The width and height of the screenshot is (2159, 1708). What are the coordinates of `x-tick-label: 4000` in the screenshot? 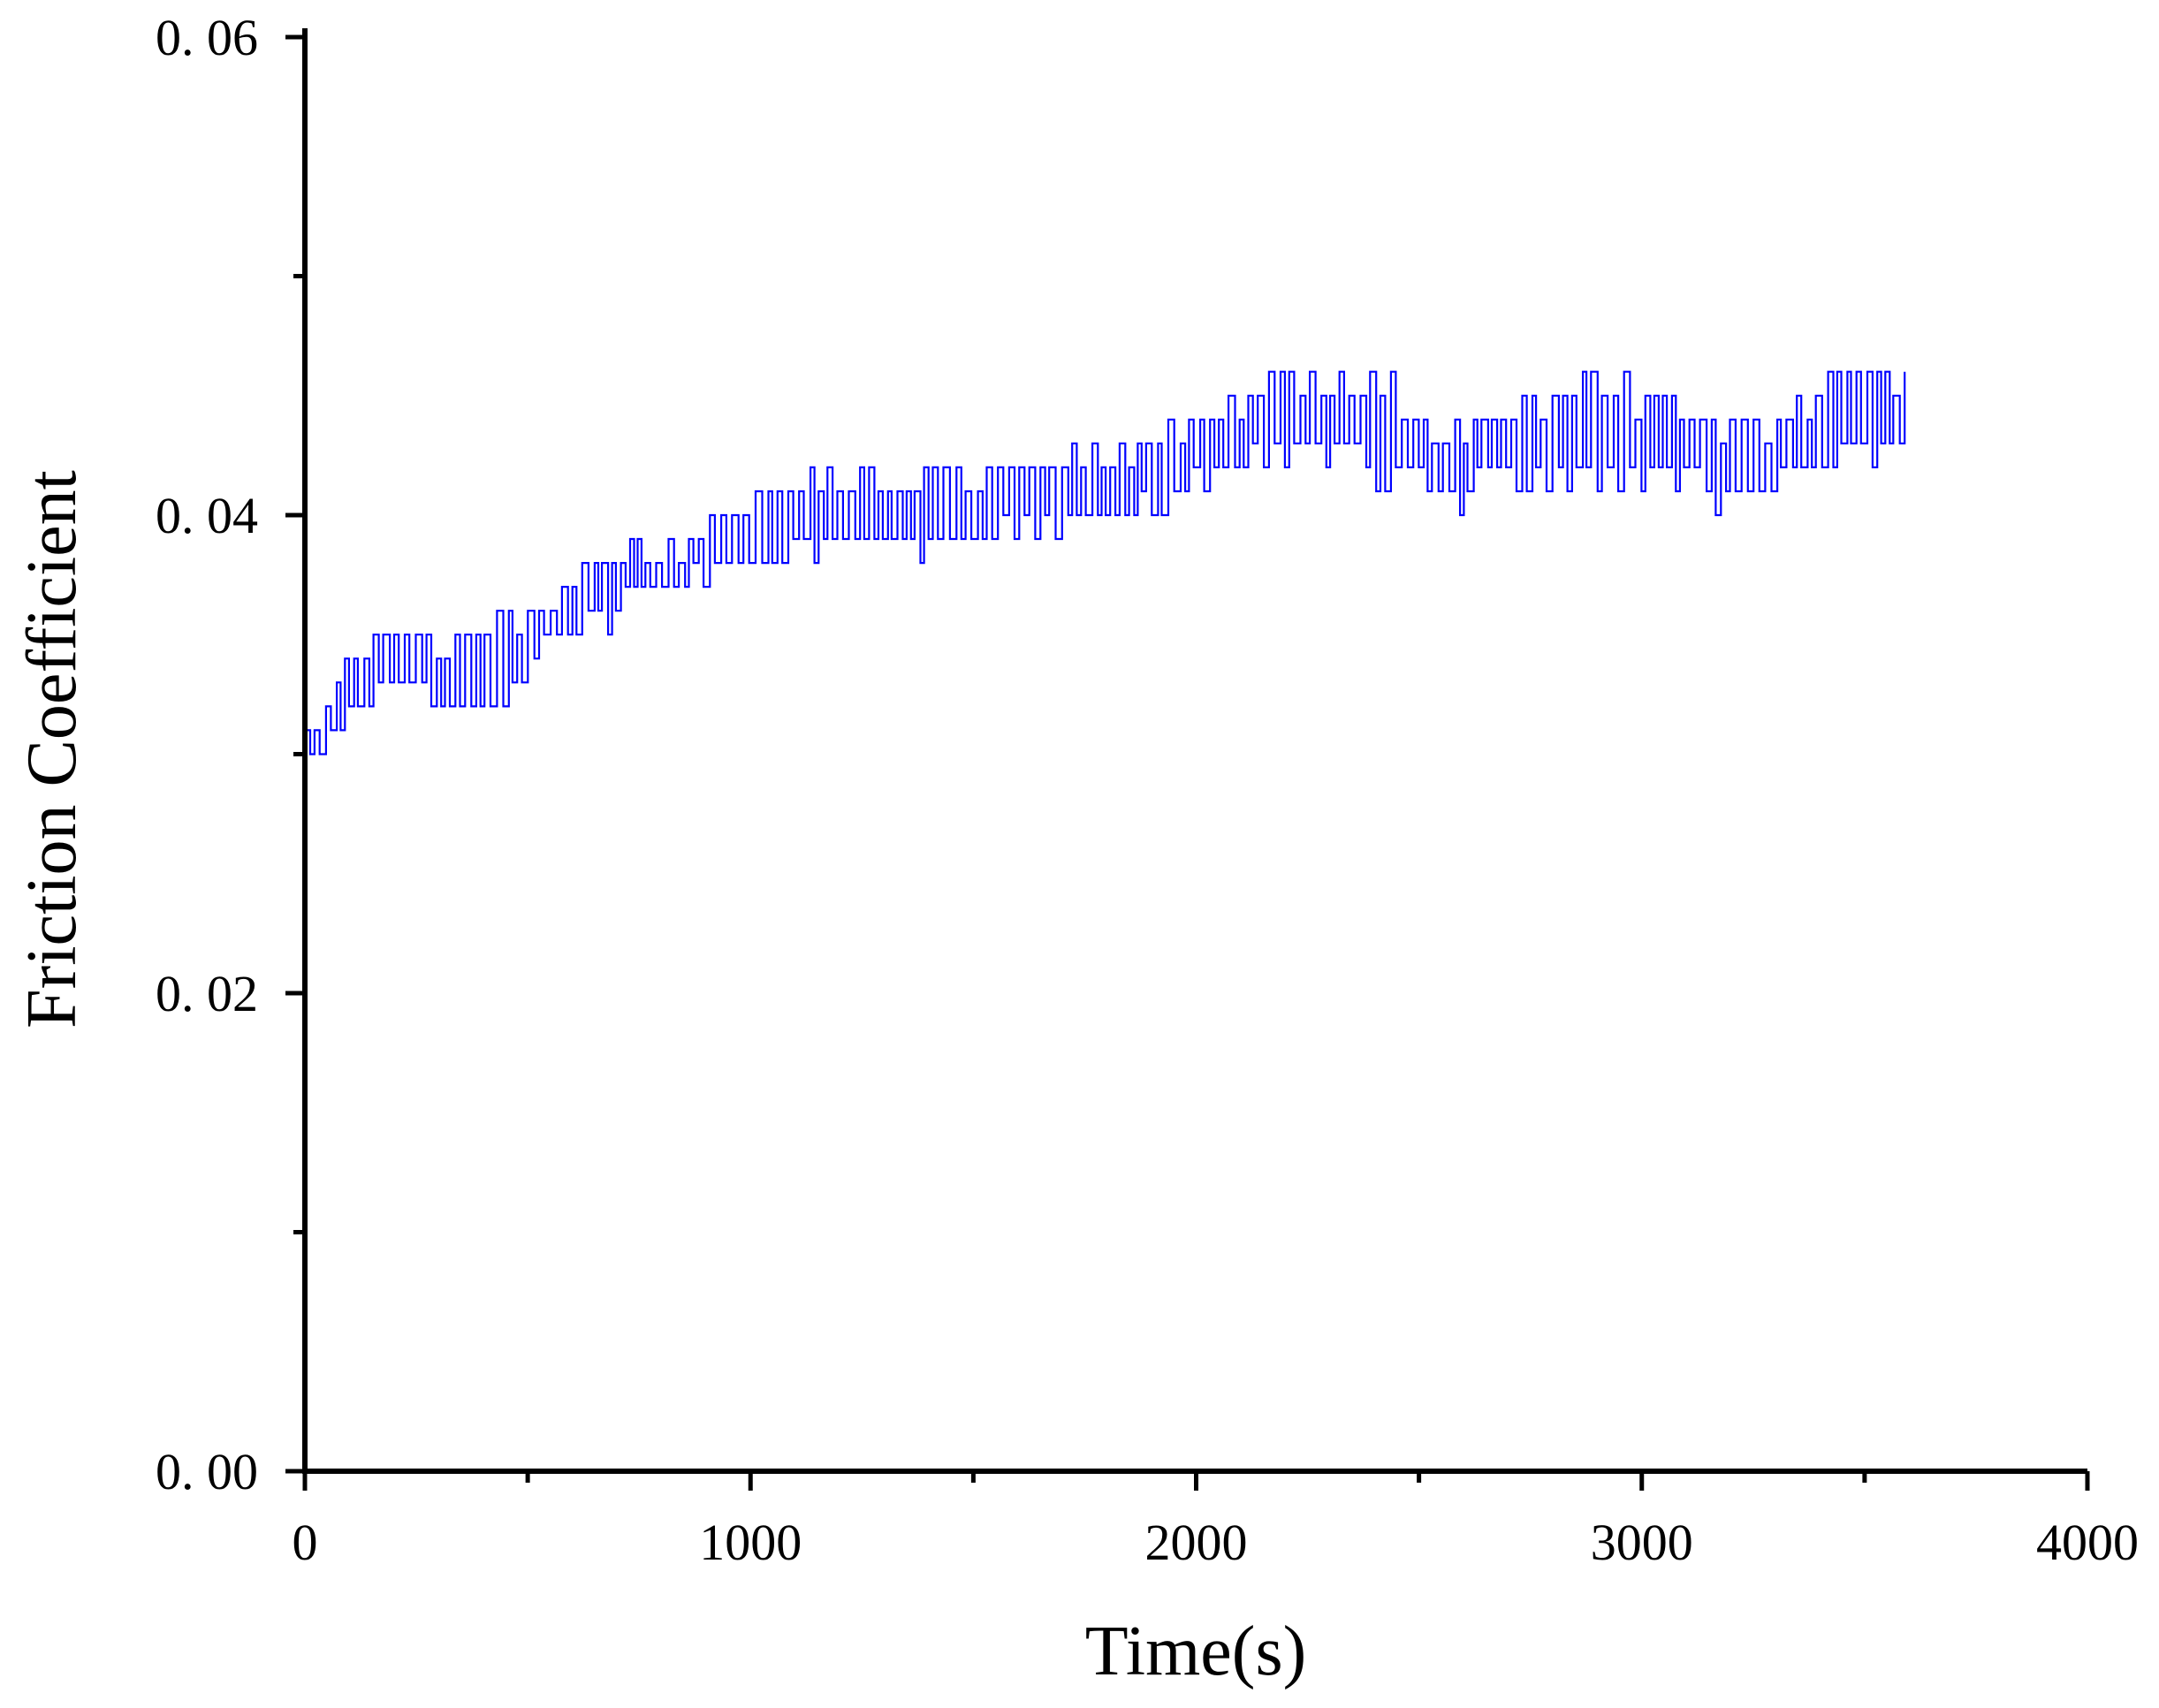 It's located at (2087, 1542).